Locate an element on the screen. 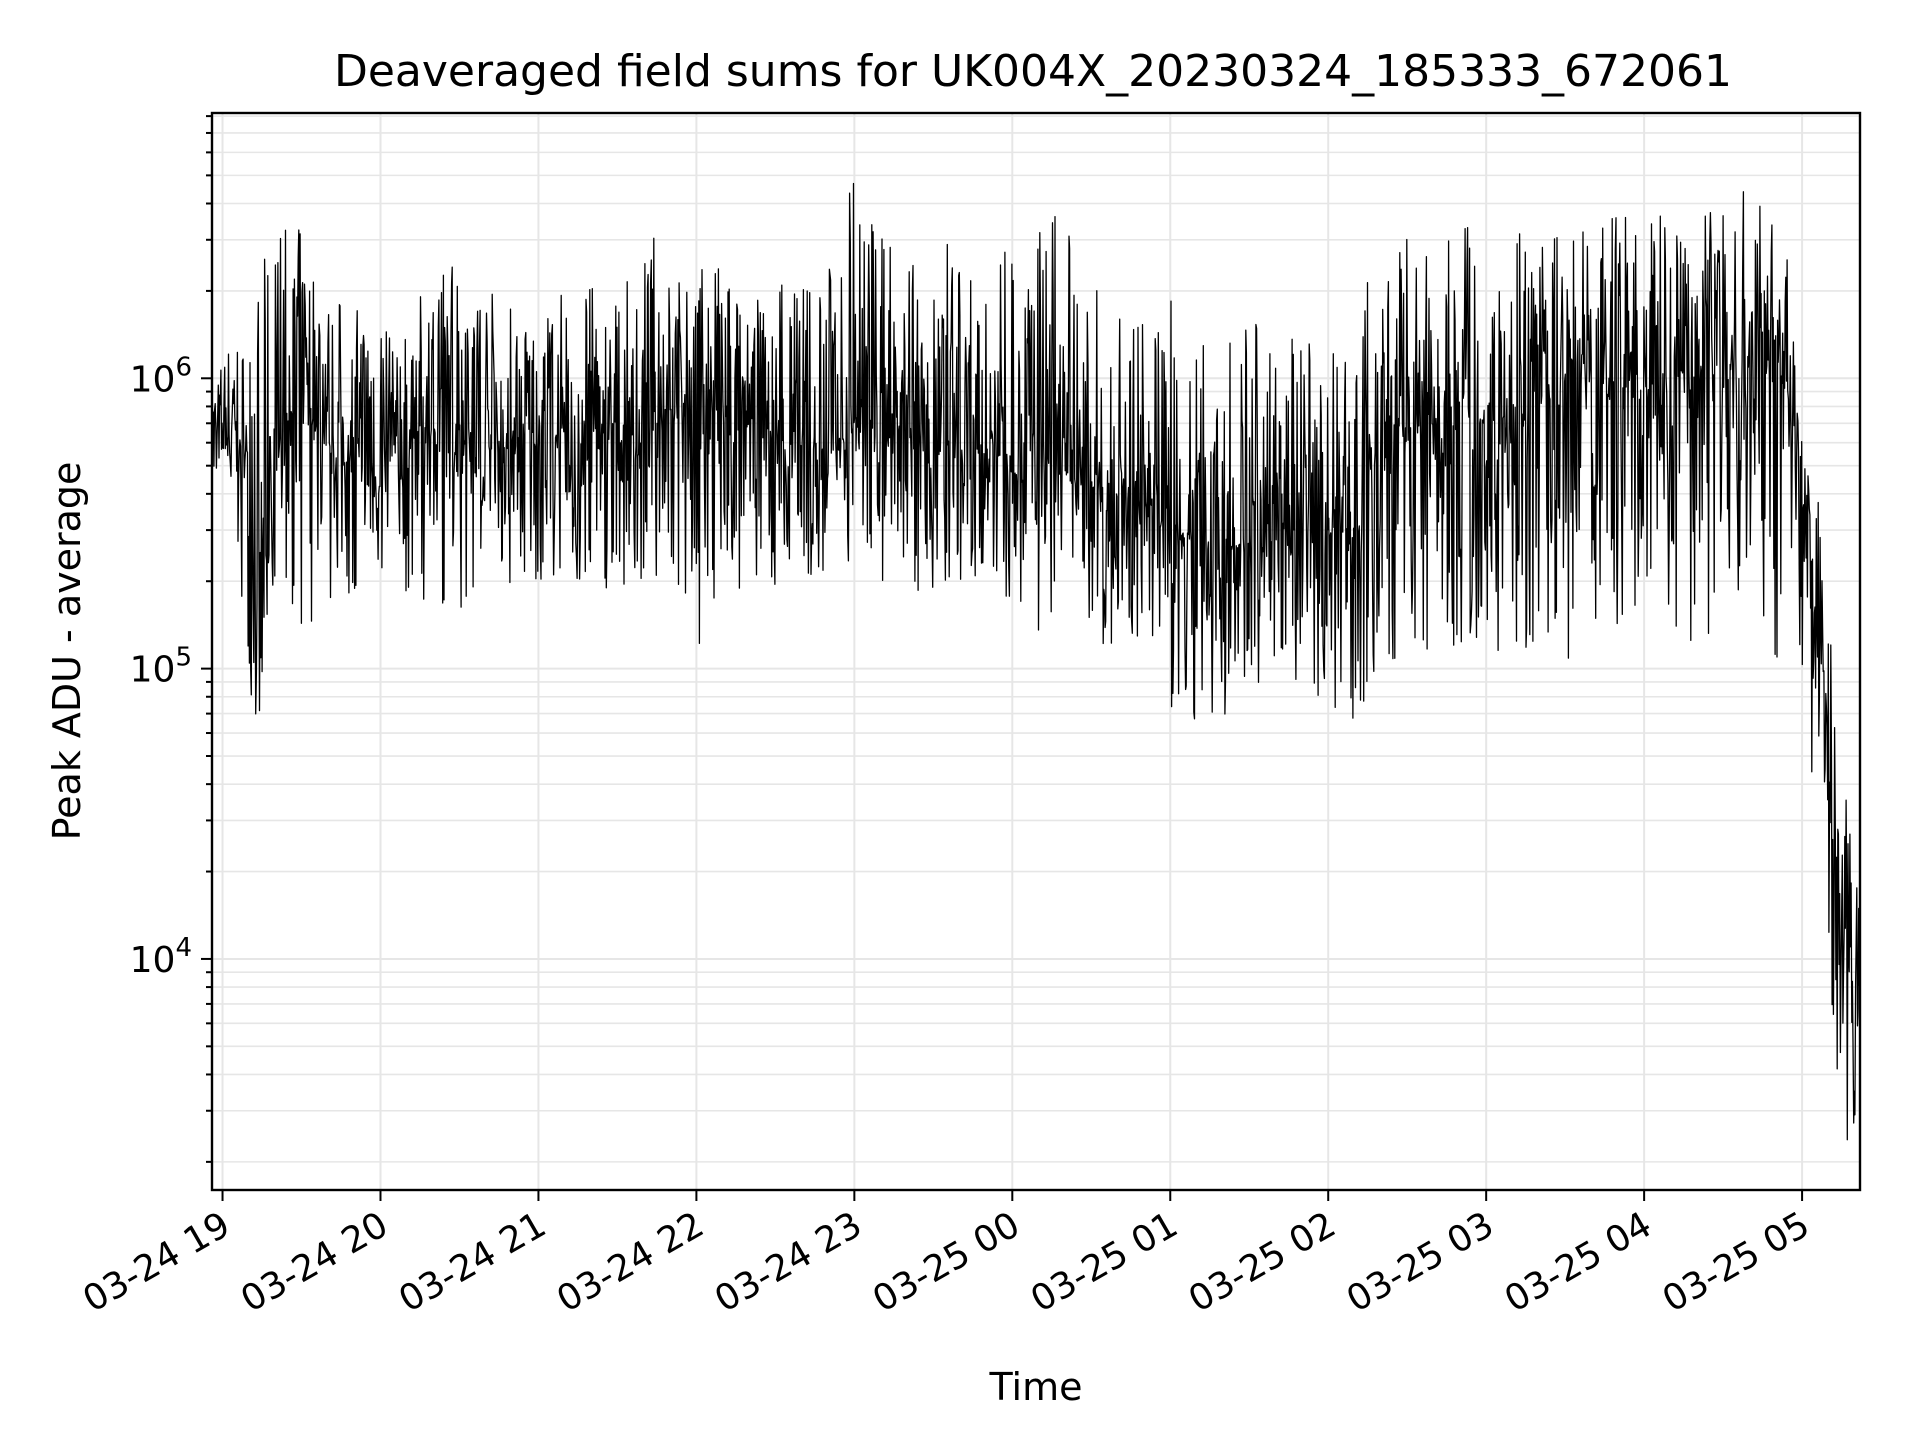 The width and height of the screenshot is (1920, 1440). x-tick-label: 03-25 01 is located at coordinates (1104, 1262).